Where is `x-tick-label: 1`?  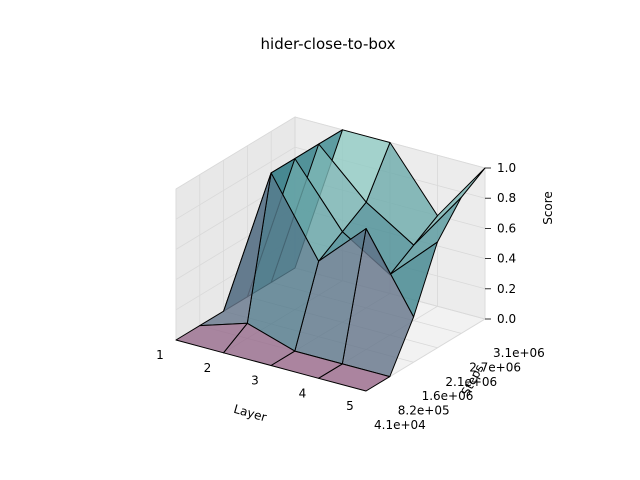
x-tick-label: 1 is located at coordinates (160, 355).